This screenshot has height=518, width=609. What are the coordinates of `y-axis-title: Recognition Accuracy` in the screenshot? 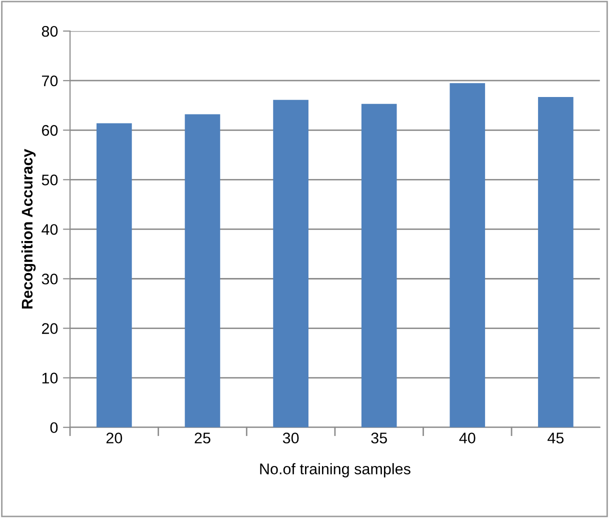 It's located at (28, 228).